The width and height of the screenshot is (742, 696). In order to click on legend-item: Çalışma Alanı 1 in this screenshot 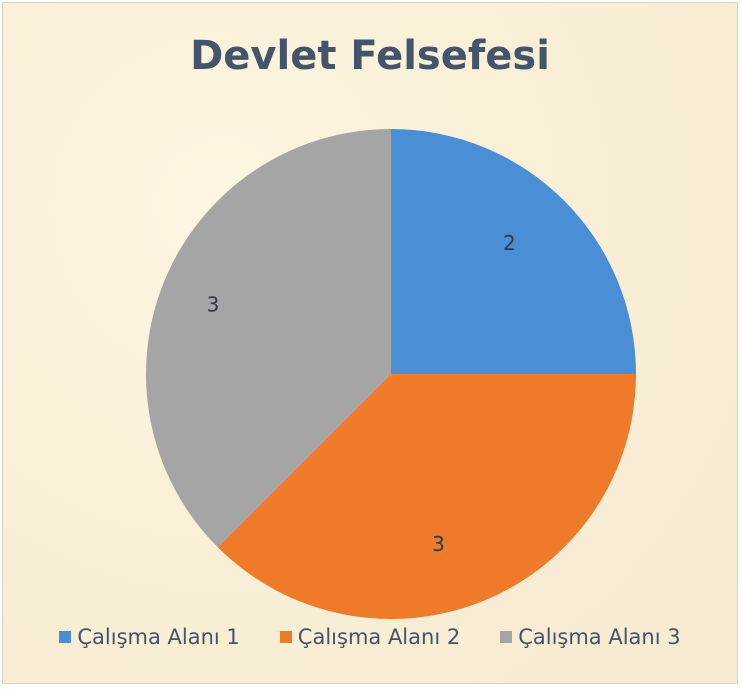, I will do `click(149, 637)`.